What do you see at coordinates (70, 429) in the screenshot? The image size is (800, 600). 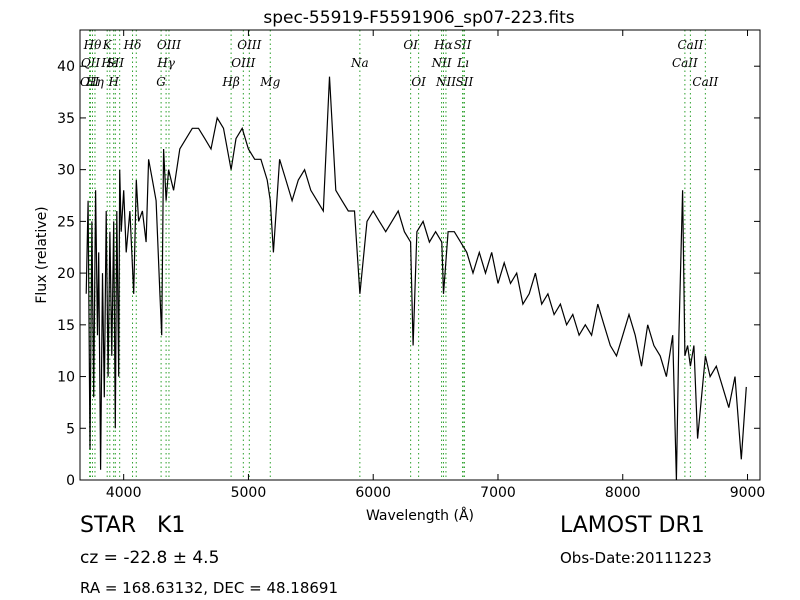 I see `y-tick-label: 5` at bounding box center [70, 429].